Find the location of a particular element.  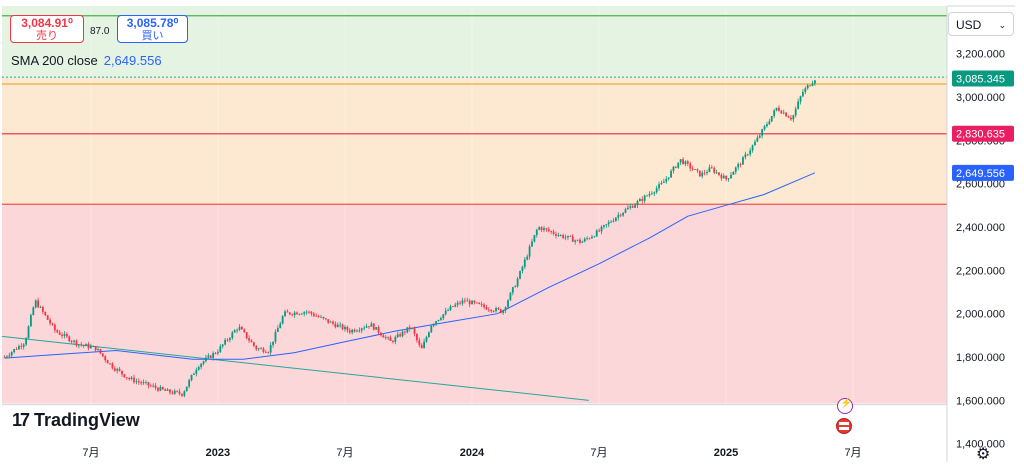

tradingview-logo-icon: 17 is located at coordinates (21, 420).